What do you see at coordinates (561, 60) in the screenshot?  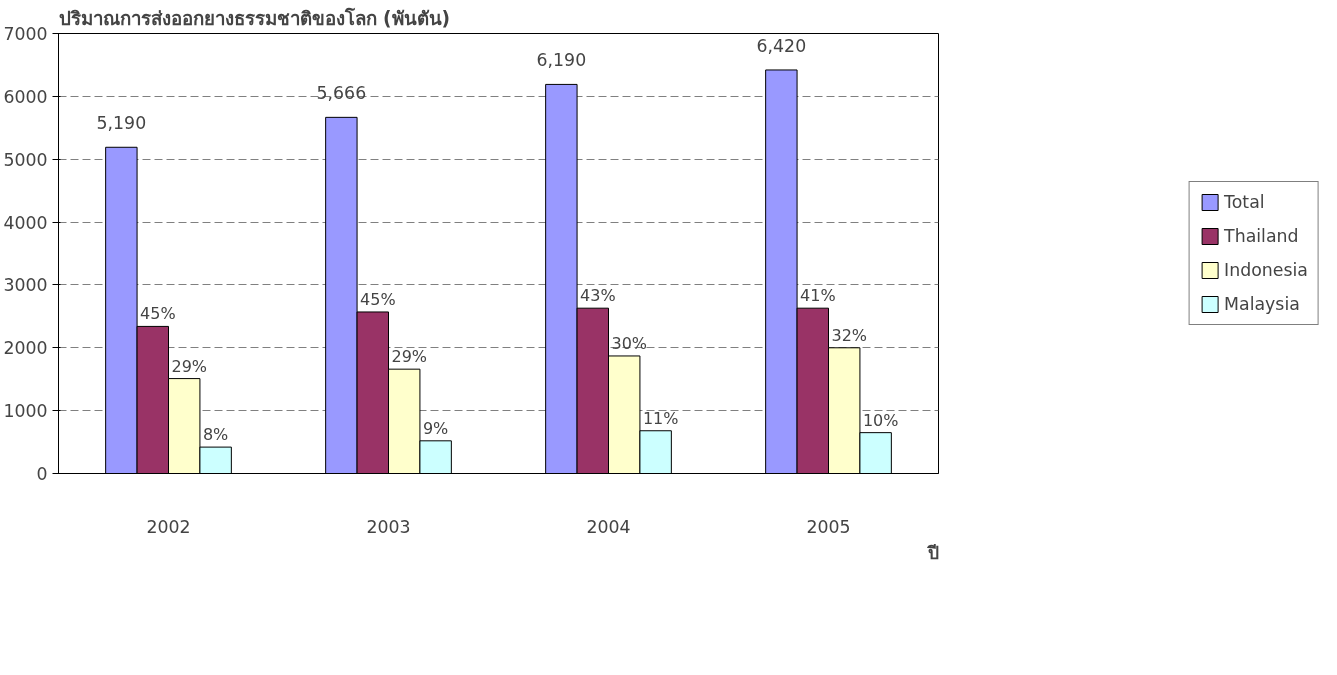 I see `data-label: 6,190` at bounding box center [561, 60].